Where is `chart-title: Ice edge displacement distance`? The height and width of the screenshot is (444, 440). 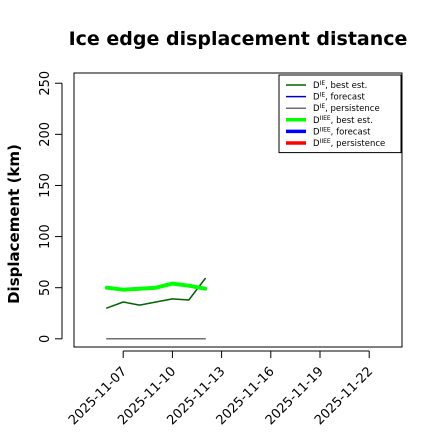
chart-title: Ice edge displacement distance is located at coordinates (238, 39).